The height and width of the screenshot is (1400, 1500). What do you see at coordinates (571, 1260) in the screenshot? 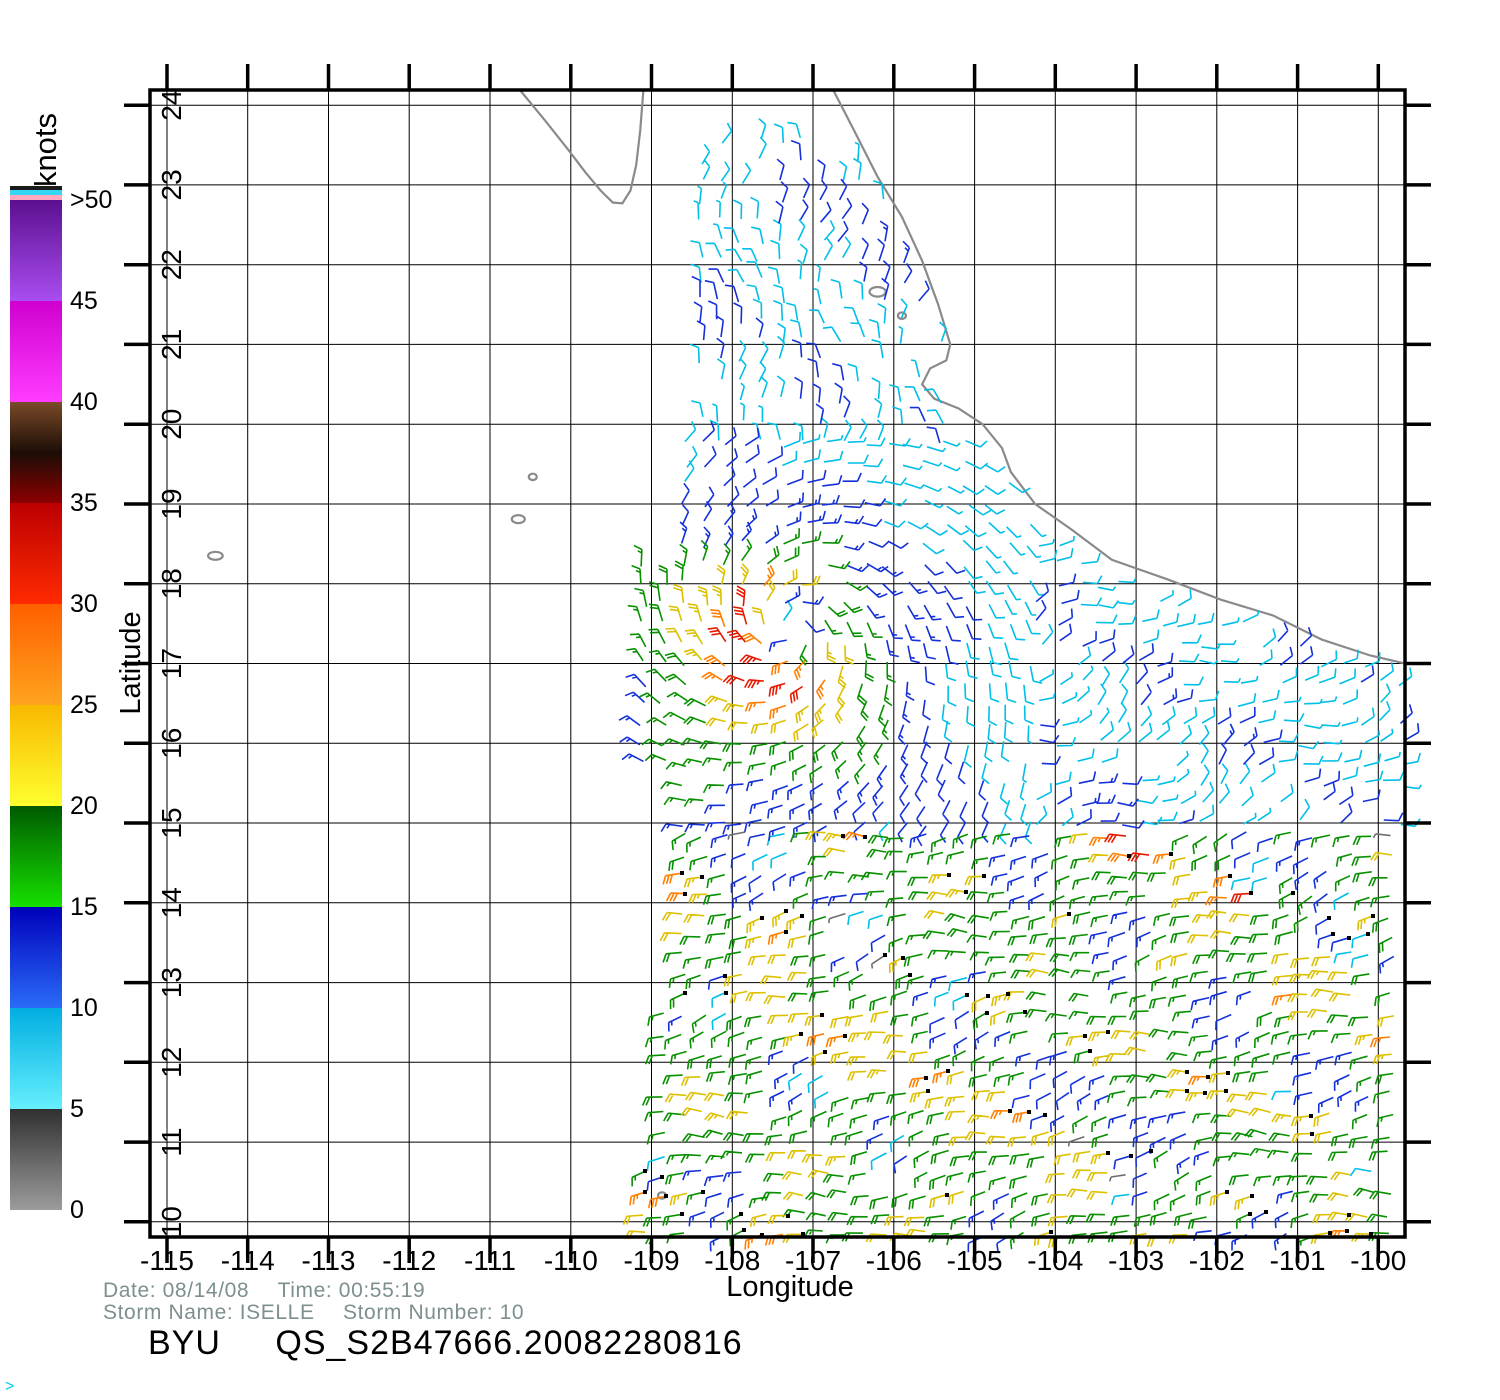
I see `x-tick-label: -110` at bounding box center [571, 1260].